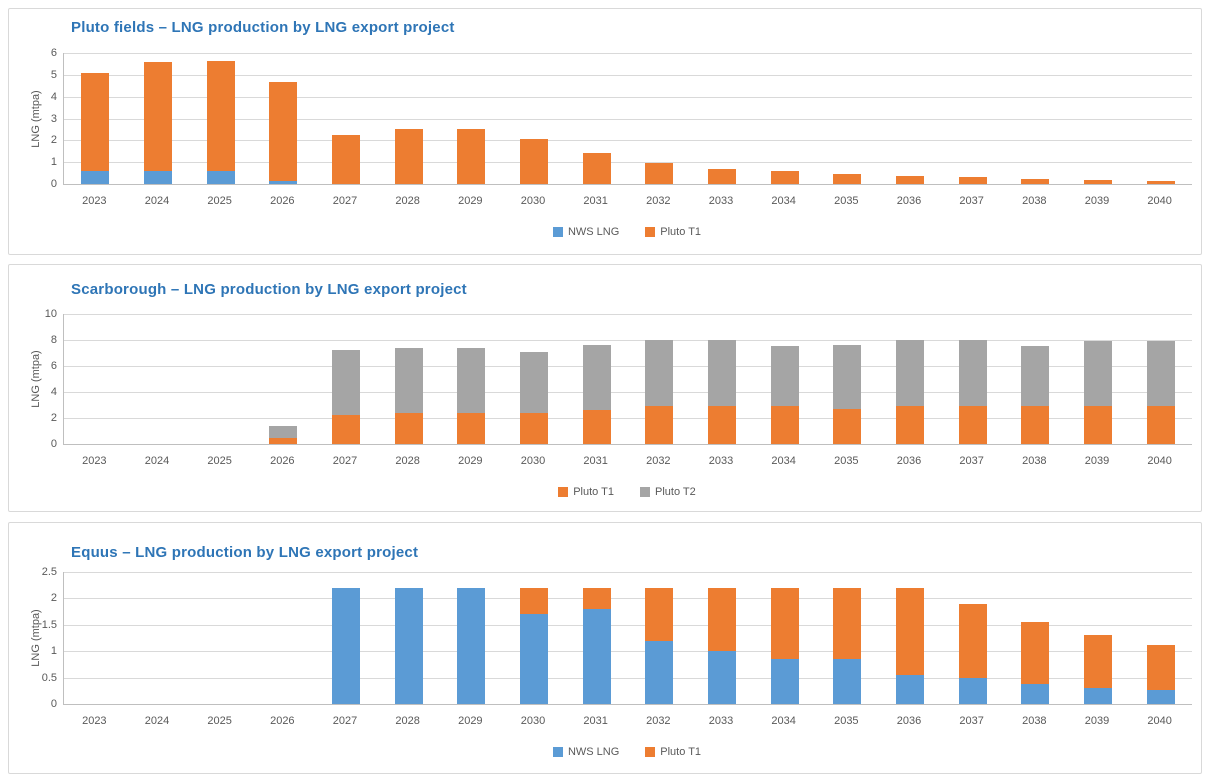 This screenshot has width=1210, height=782. Describe the element at coordinates (650, 232) in the screenshot. I see `legend-swatch-pluto-t1` at that location.